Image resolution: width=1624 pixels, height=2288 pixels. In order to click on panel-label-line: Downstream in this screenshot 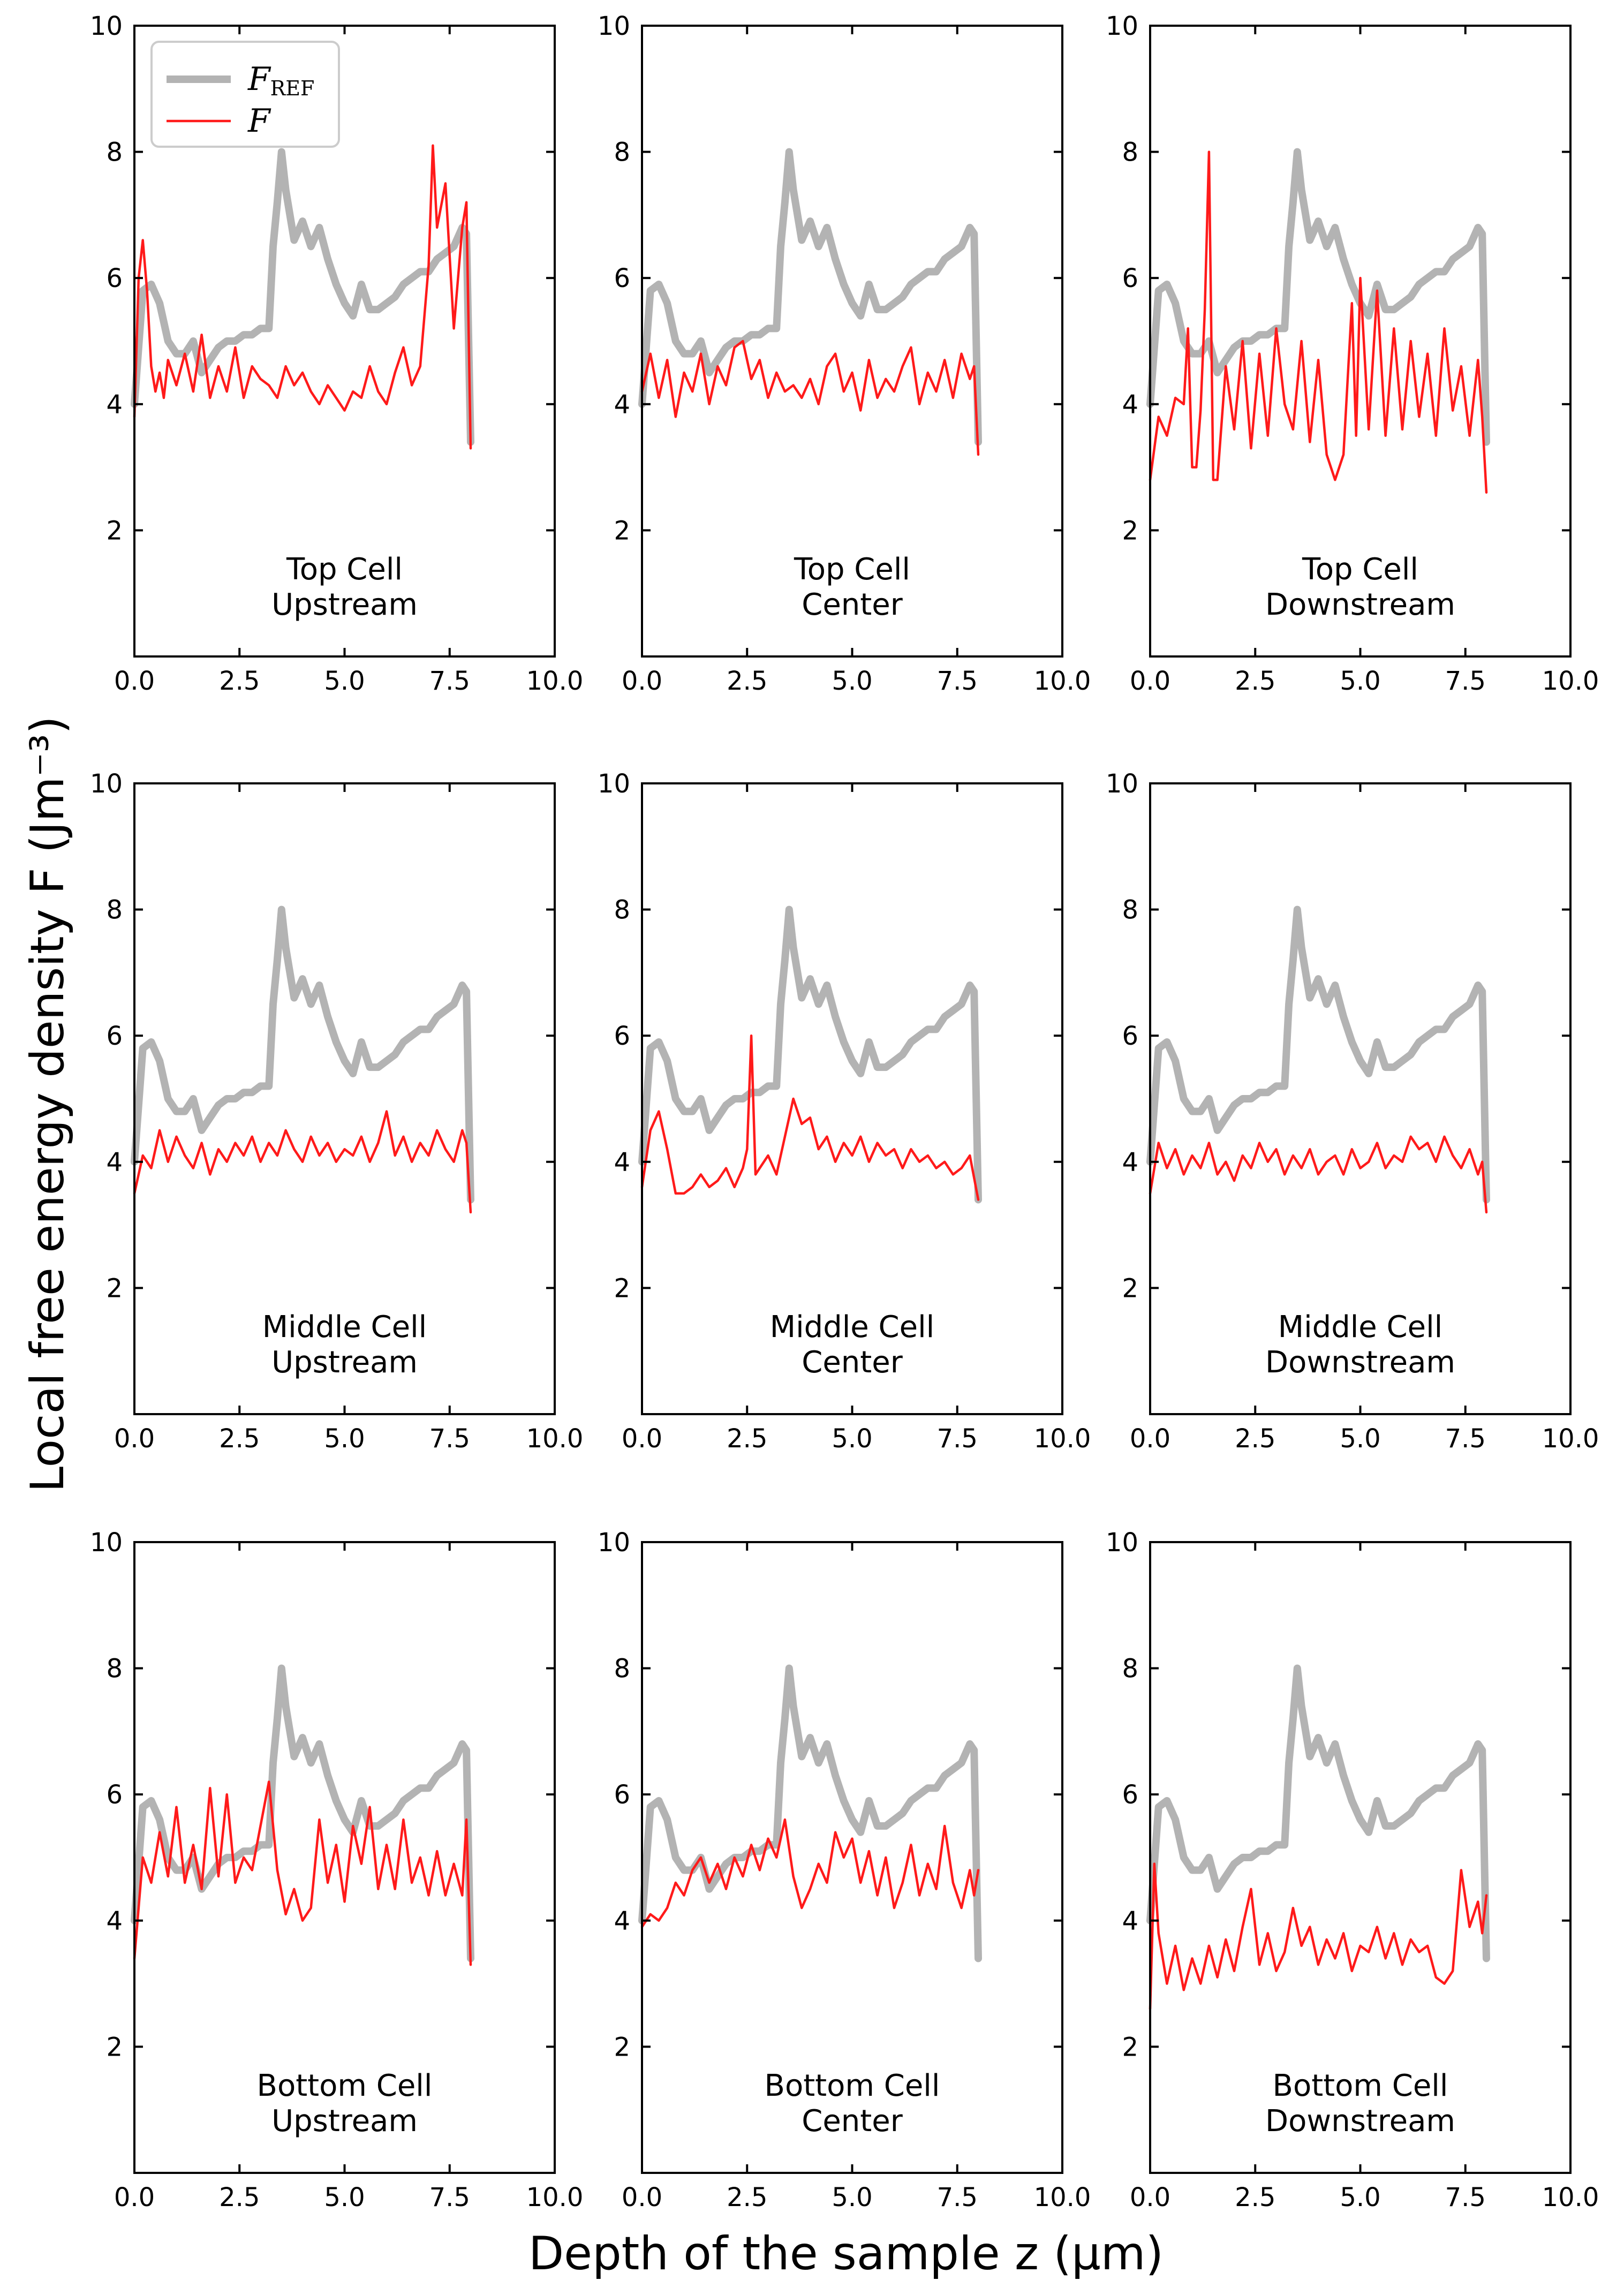, I will do `click(1360, 604)`.